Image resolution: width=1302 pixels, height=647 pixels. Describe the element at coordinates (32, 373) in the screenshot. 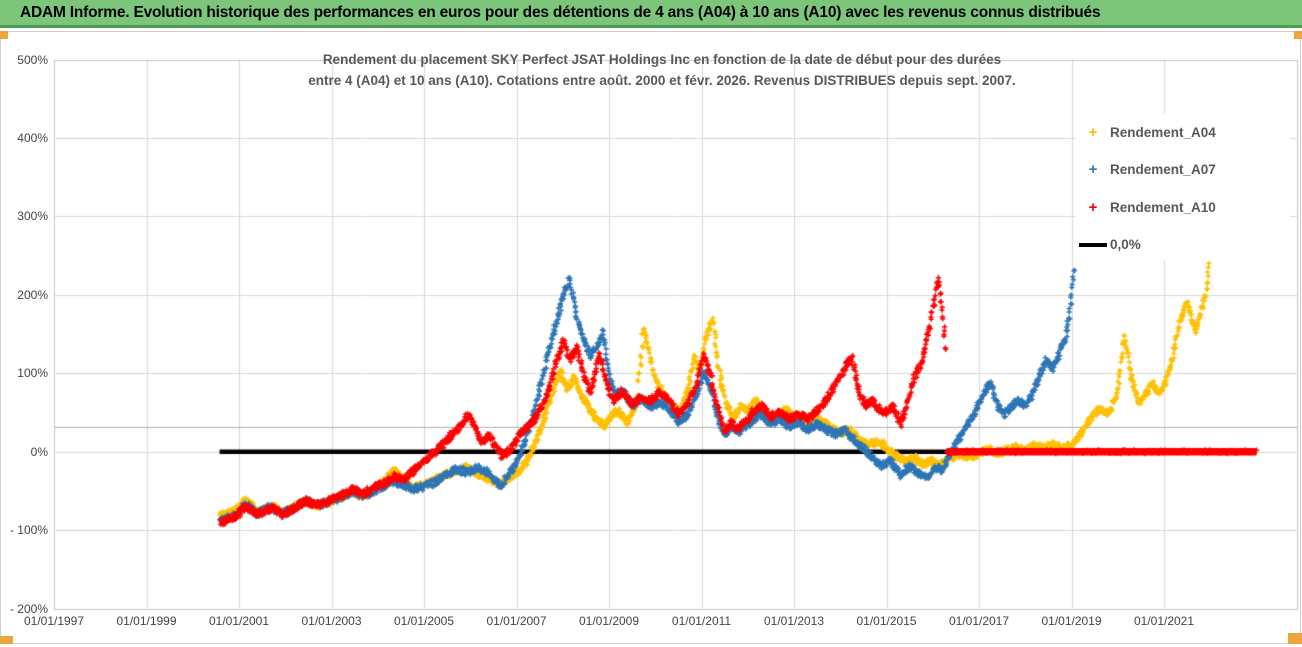

I see `y-axis-label: 100%` at that location.